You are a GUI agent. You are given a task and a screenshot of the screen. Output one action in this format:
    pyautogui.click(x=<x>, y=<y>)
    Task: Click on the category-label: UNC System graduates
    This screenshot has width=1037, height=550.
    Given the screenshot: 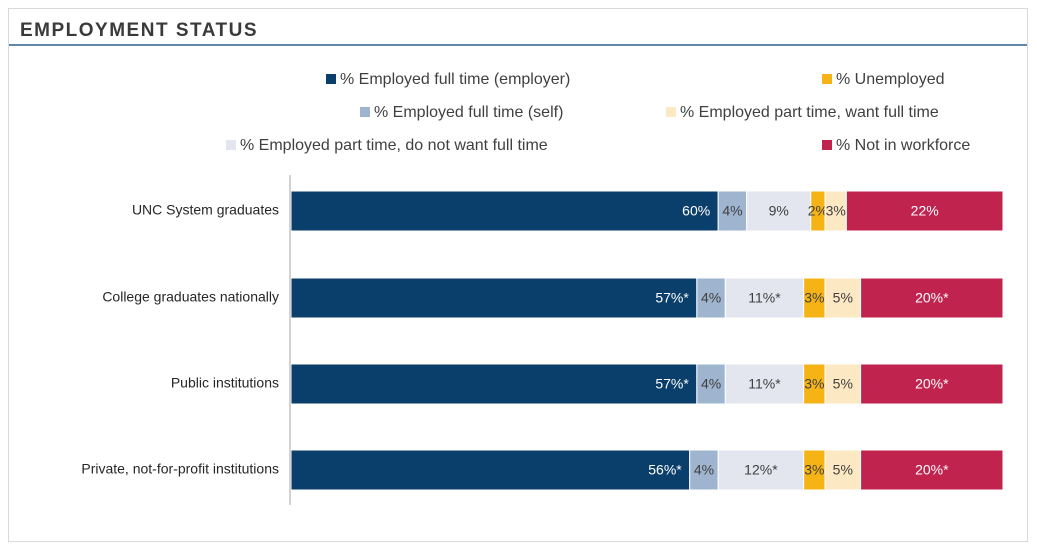 What is the action you would take?
    pyautogui.click(x=205, y=210)
    